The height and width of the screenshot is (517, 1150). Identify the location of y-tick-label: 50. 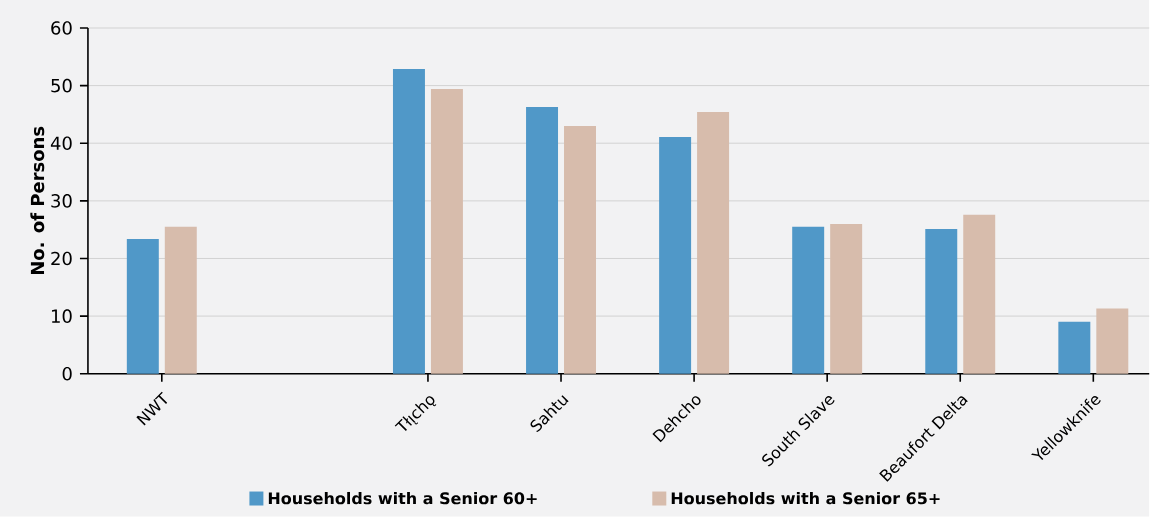
(61, 85).